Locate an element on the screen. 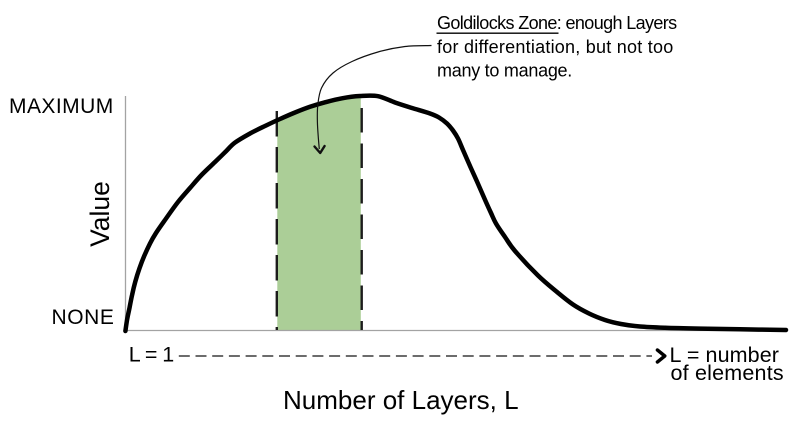 The width and height of the screenshot is (800, 426). svg-text: MAXIMUM is located at coordinates (61, 106).